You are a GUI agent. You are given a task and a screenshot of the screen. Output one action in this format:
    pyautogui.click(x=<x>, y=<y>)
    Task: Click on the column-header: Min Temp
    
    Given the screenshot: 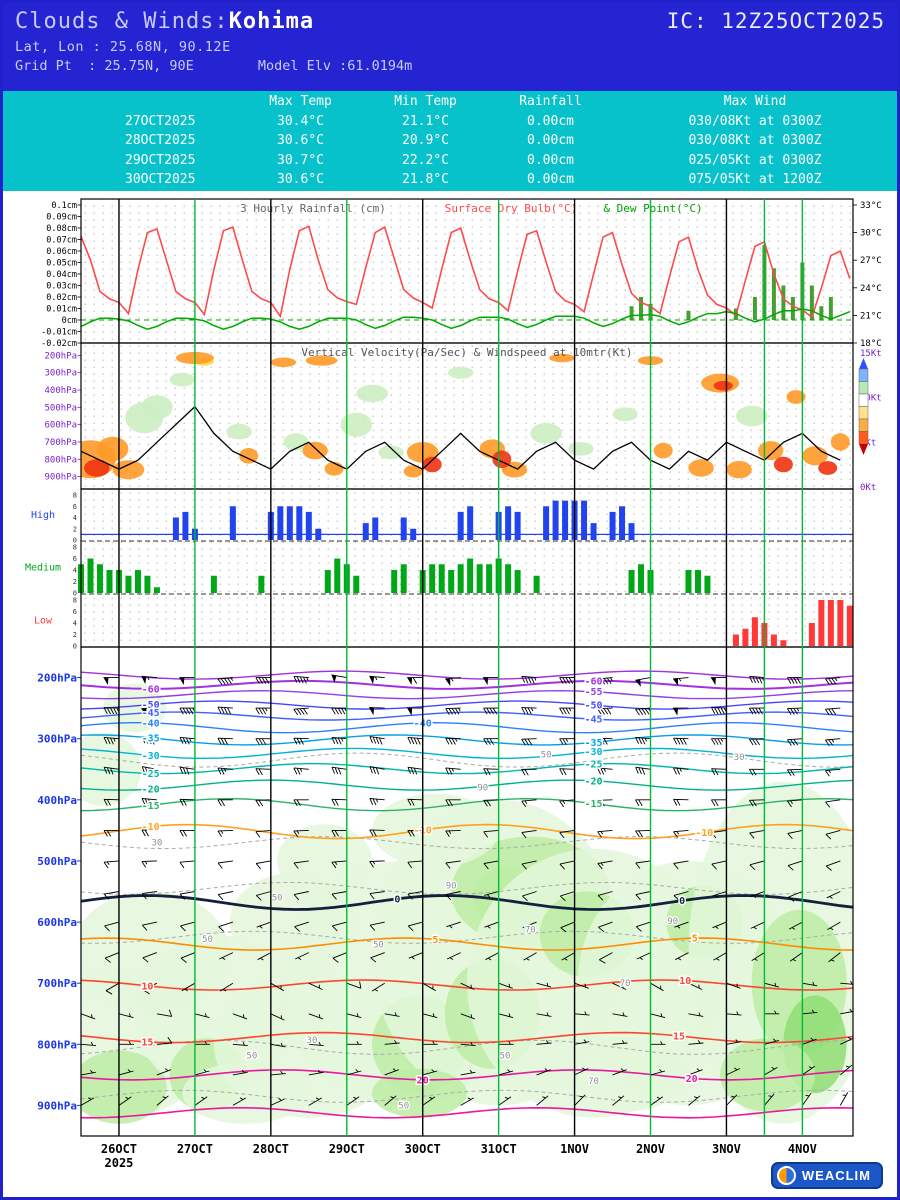 What is the action you would take?
    pyautogui.click(x=425, y=101)
    